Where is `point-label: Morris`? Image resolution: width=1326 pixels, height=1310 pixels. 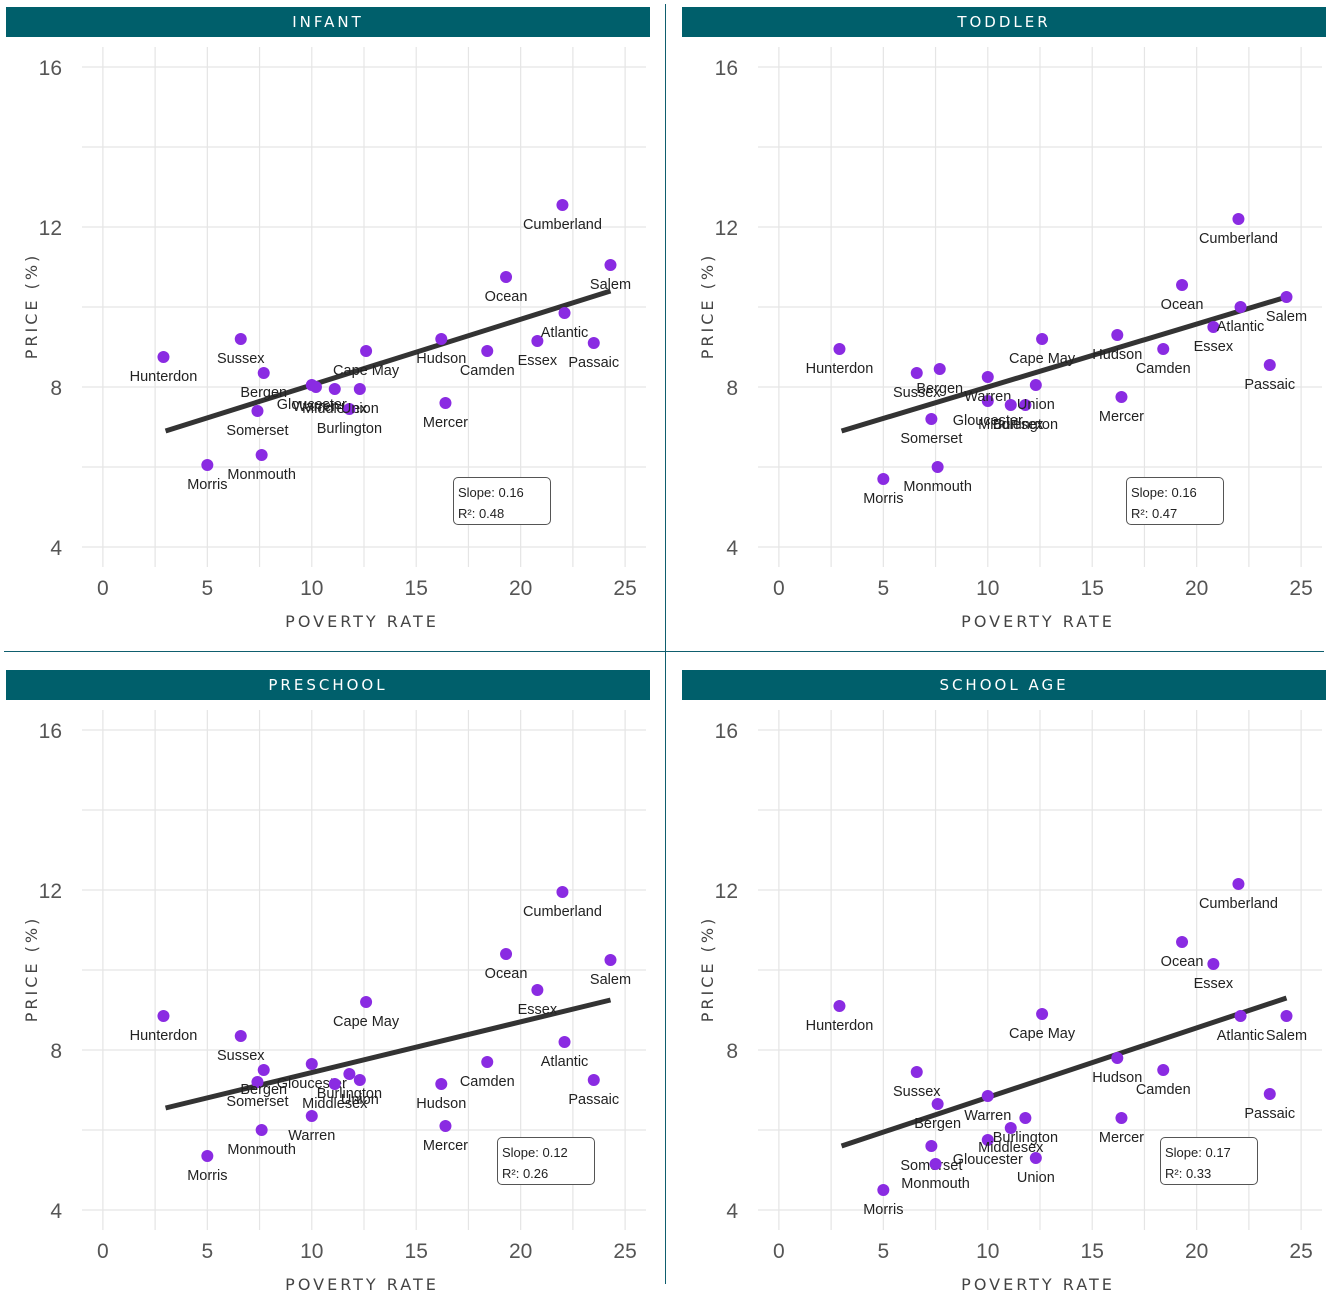
point-label: Morris is located at coordinates (207, 1176).